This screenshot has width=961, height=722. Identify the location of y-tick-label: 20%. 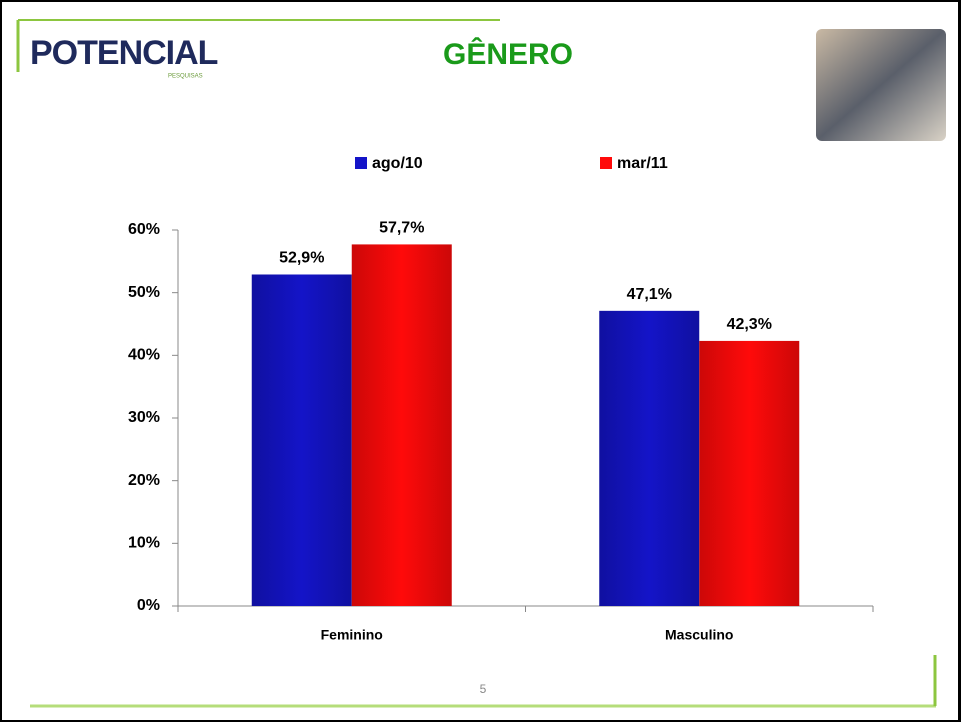
(144, 480).